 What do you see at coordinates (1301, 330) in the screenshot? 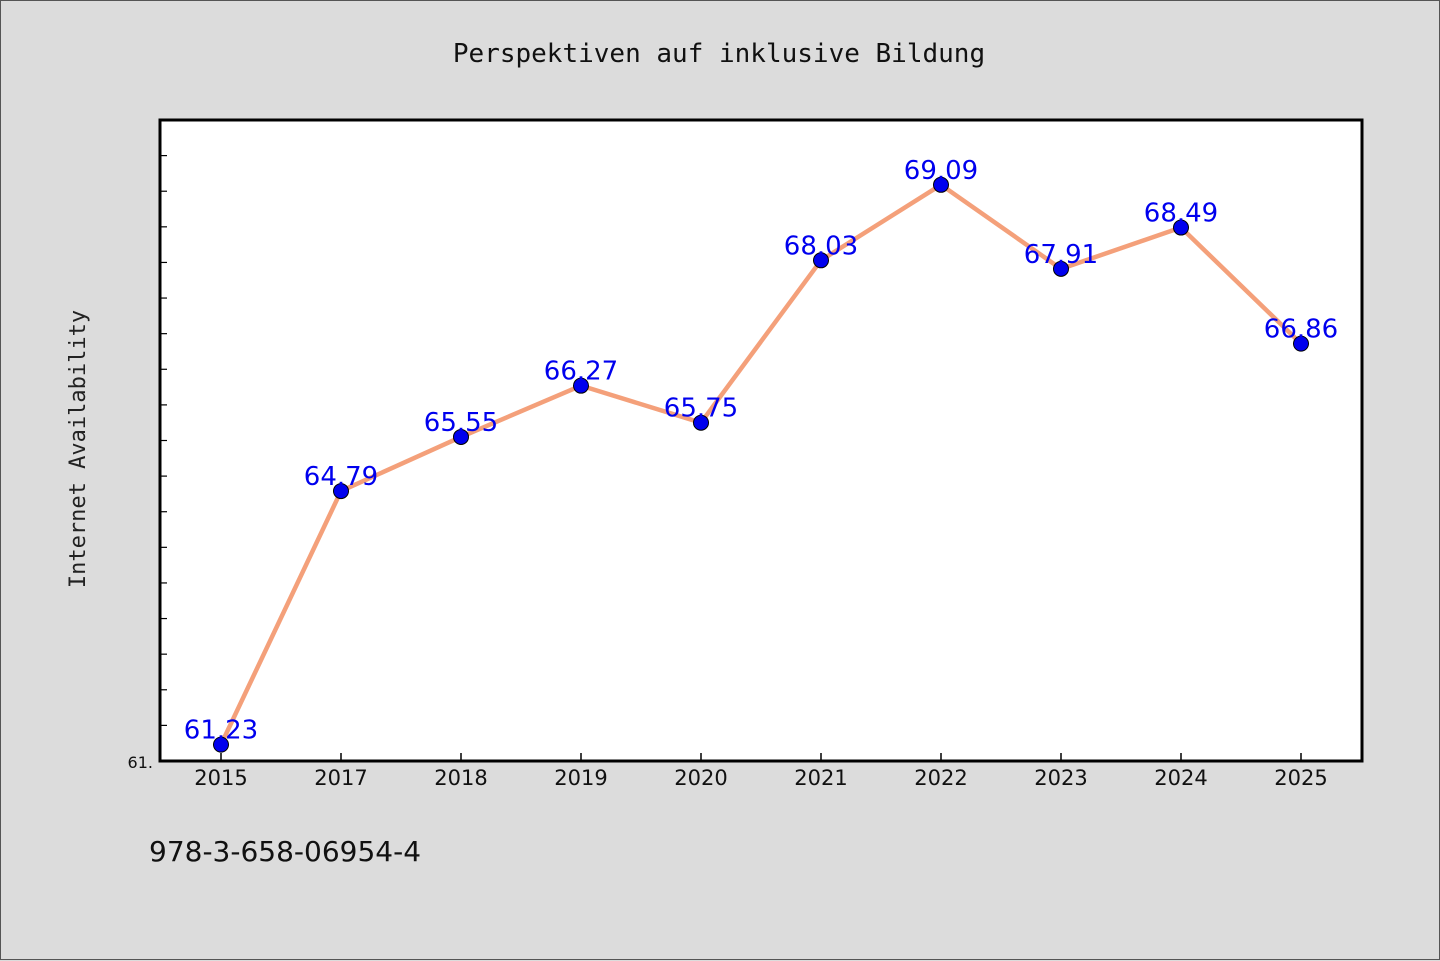
I see `data-label: 66.86` at bounding box center [1301, 330].